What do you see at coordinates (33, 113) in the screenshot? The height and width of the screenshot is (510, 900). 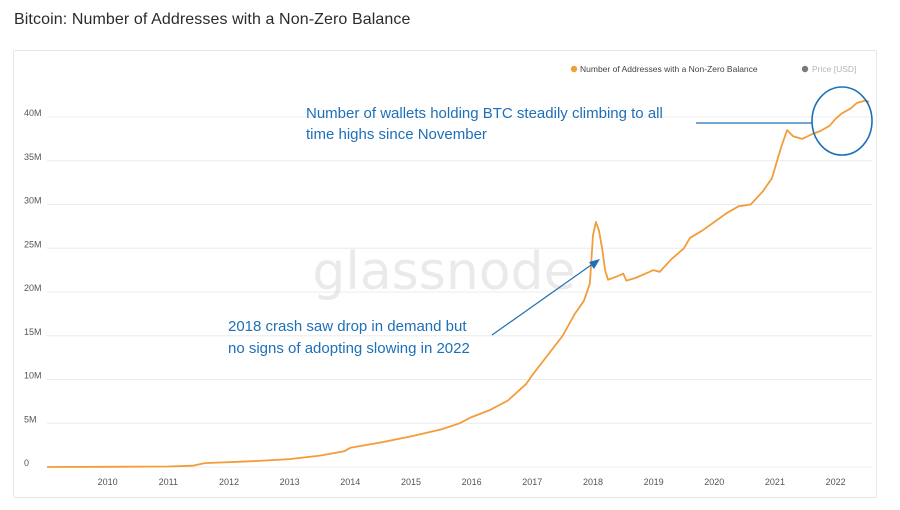 I see `y-tick-label: 40M` at bounding box center [33, 113].